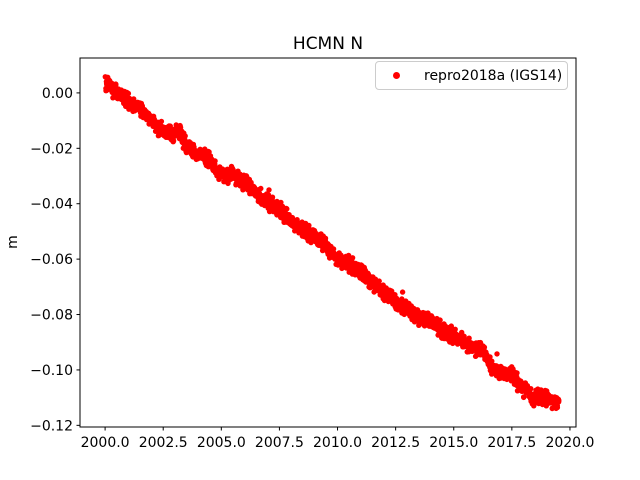 The width and height of the screenshot is (640, 480). Describe the element at coordinates (51, 426) in the screenshot. I see `y-tick-label: −0.12` at that location.